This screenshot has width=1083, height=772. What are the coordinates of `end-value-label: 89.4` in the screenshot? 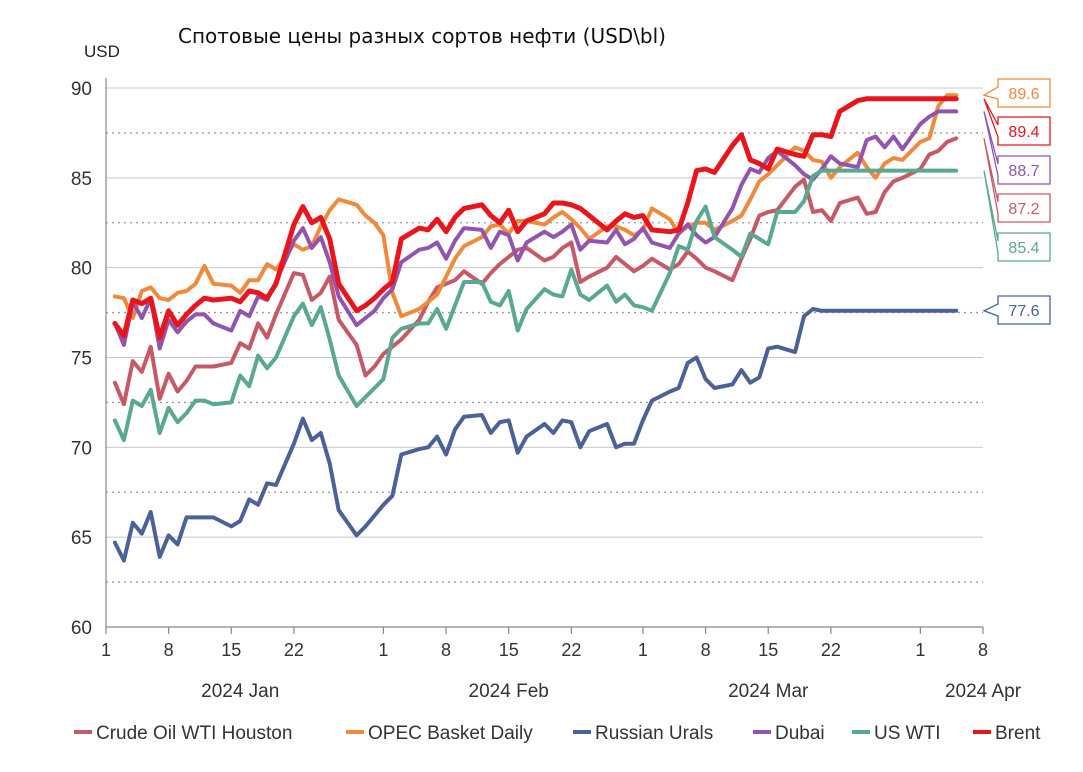 It's located at (1023, 132).